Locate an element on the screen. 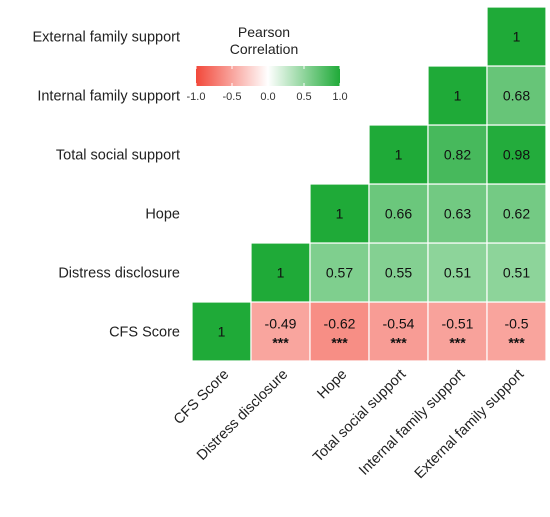 The height and width of the screenshot is (517, 550). y-tick-label-total-social-support: Total social support is located at coordinates (118, 156).